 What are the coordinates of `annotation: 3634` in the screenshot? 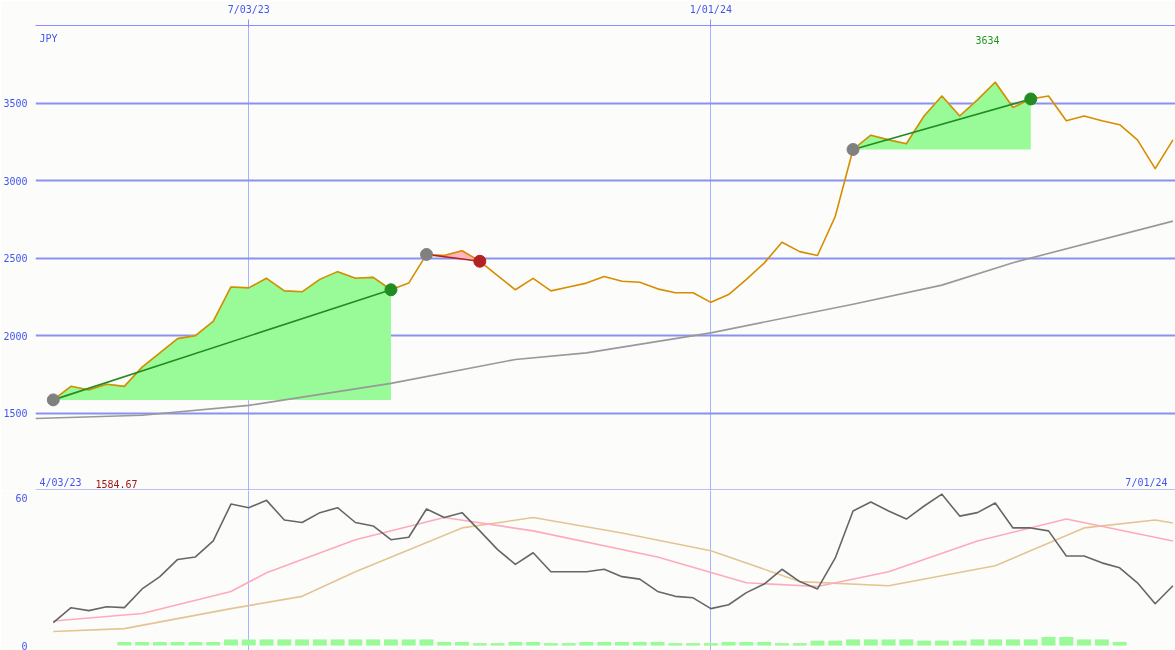 It's located at (987, 40).